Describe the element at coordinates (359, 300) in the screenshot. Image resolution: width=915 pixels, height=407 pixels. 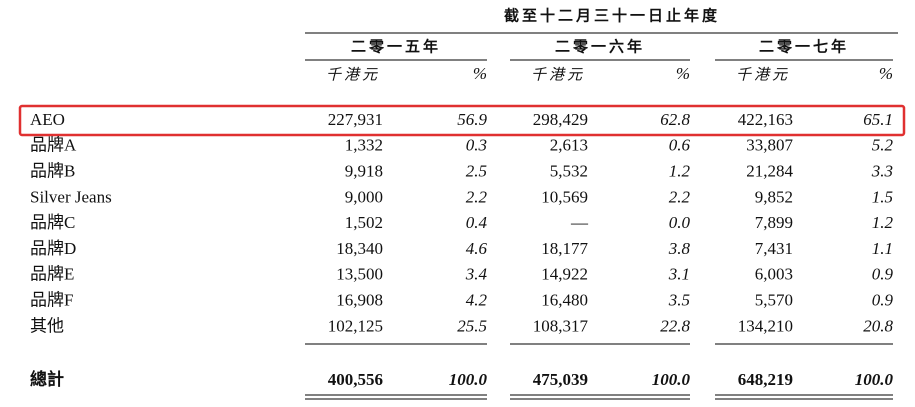
I see `amount-cell: 16,908` at that location.